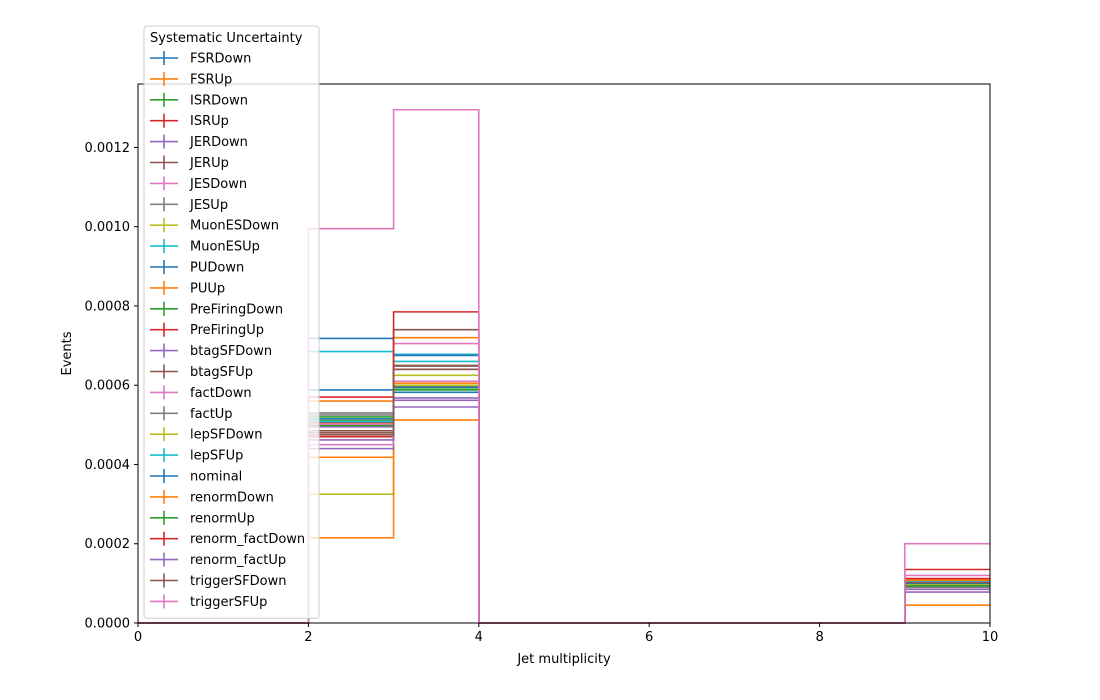 Image resolution: width=1100 pixels, height=700 pixels. I want to click on legend-label: PreFiringUp, so click(227, 330).